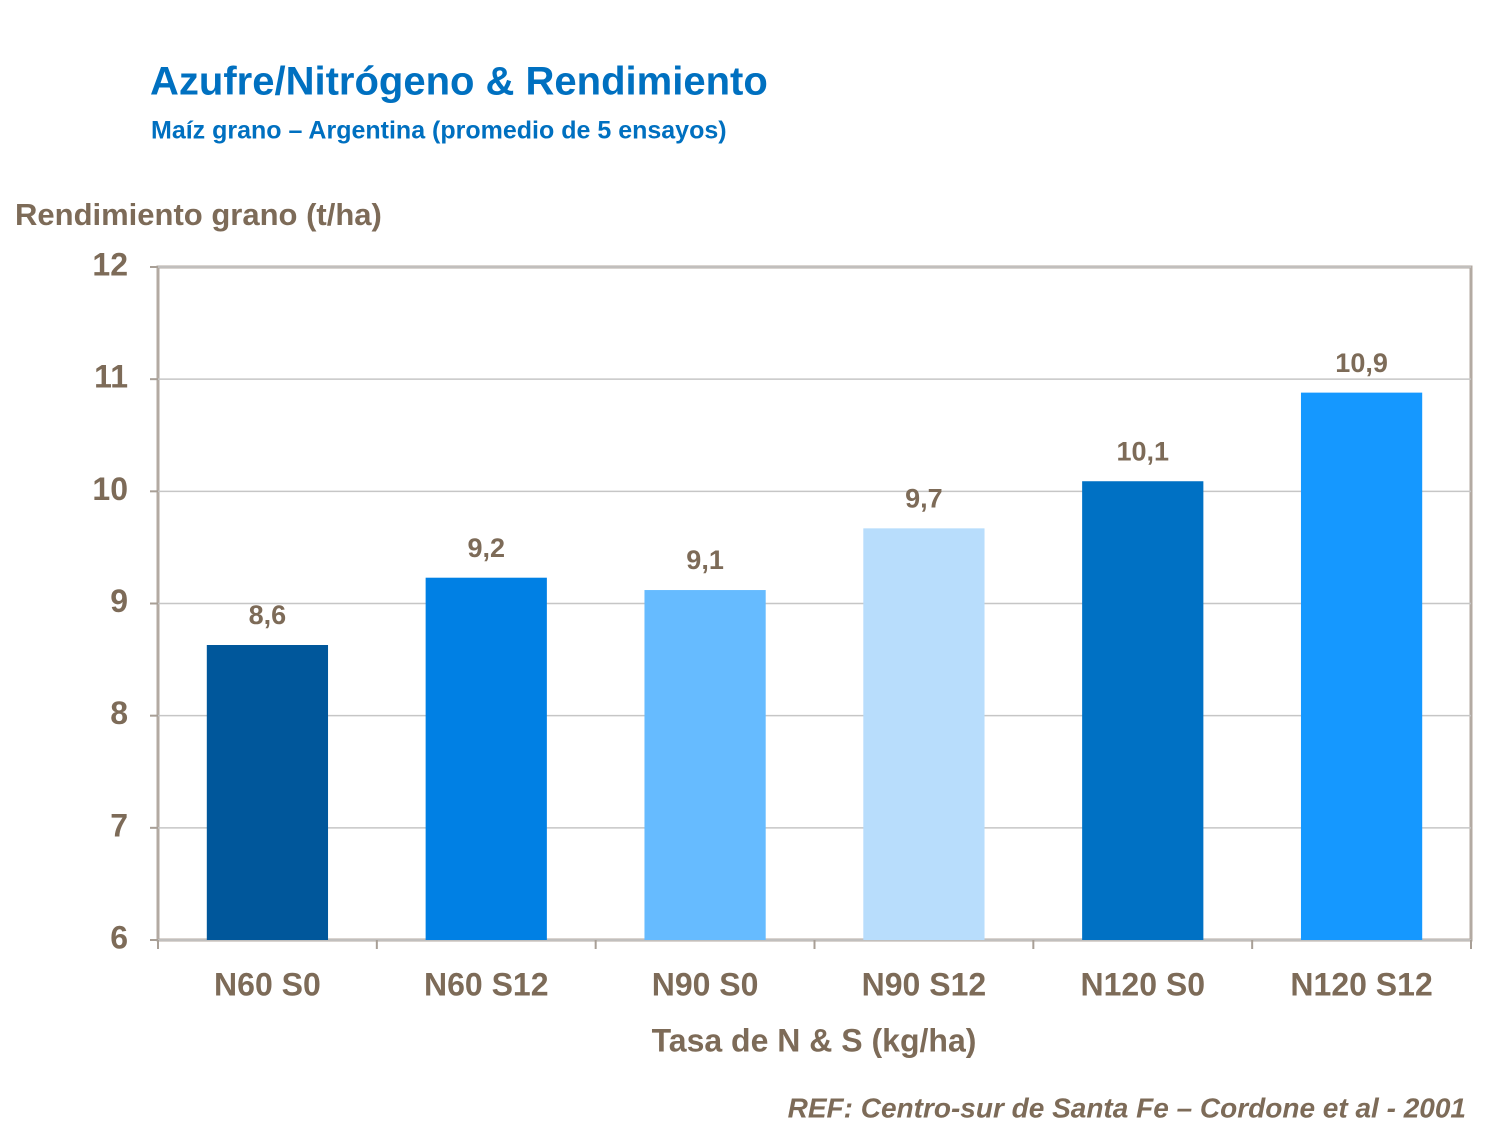 The height and width of the screenshot is (1125, 1500). I want to click on y-tick-label: 9, so click(119, 601).